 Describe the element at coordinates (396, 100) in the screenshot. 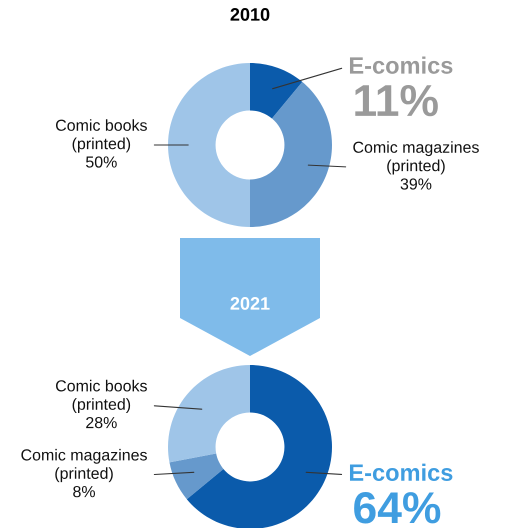

I see `data-label: 11%` at that location.